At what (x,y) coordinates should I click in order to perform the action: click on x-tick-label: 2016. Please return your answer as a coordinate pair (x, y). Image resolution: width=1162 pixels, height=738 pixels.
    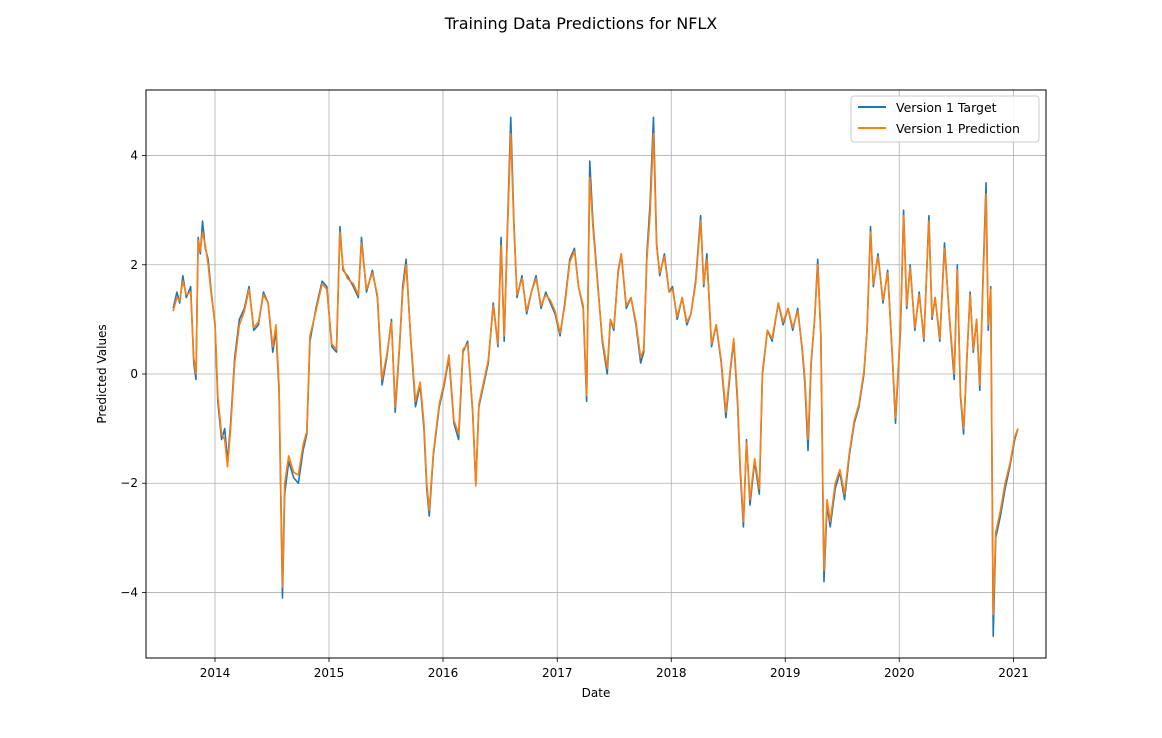
    Looking at the image, I should click on (443, 673).